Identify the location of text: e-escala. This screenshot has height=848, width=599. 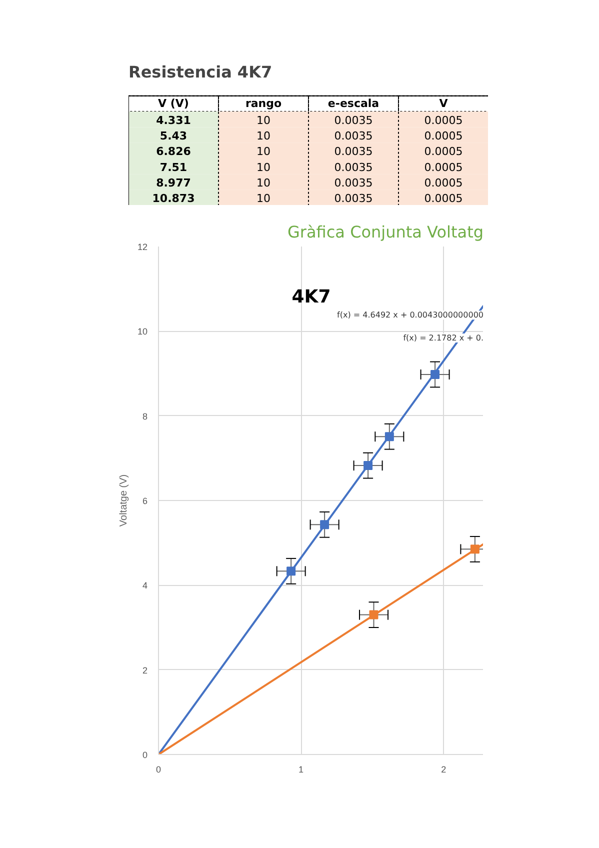
(354, 103).